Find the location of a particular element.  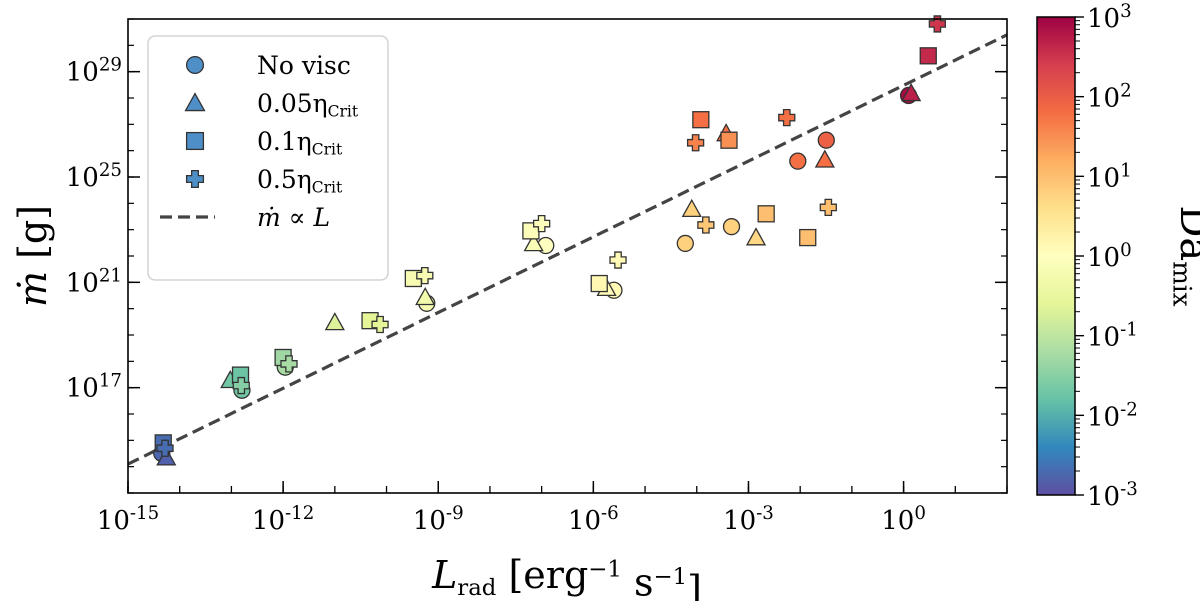

x-tick-label: 10⁰ is located at coordinates (903, 519).